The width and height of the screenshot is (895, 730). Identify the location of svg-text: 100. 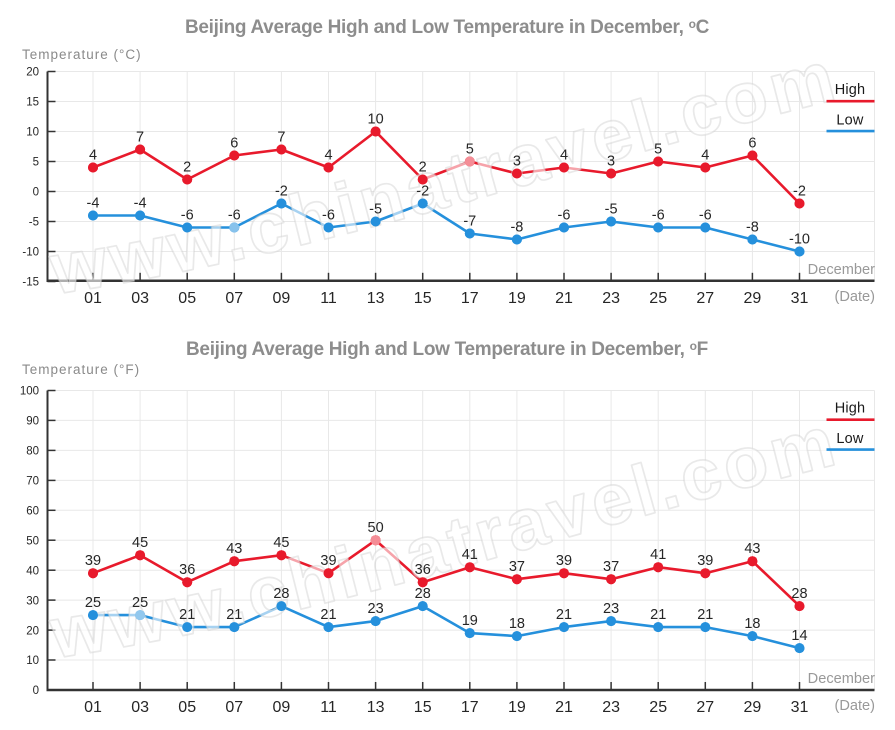
(29, 392).